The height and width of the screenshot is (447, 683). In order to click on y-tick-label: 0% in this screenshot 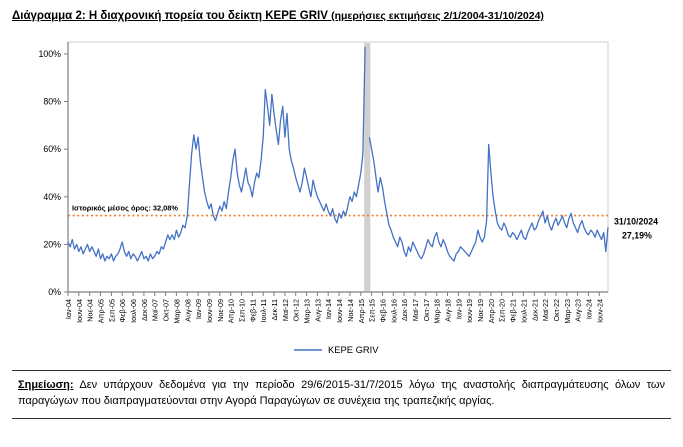, I will do `click(54, 292)`.